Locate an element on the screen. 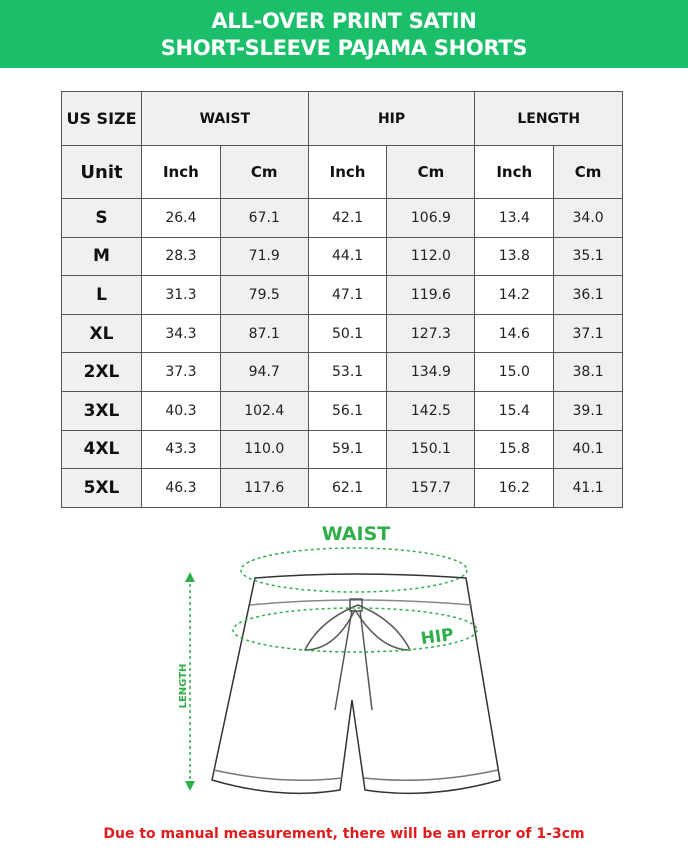 Image resolution: width=688 pixels, height=860 pixels. title-line-1: ALL-OVER PRINT SATIN is located at coordinates (344, 21).